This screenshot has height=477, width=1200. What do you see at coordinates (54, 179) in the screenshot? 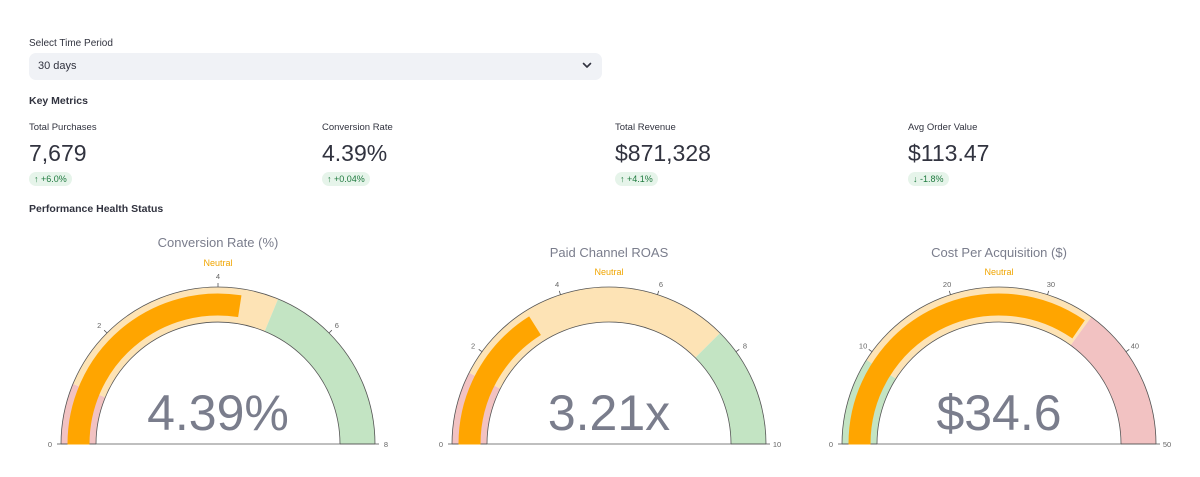
I see `metric-delta-value: +6.0%` at bounding box center [54, 179].